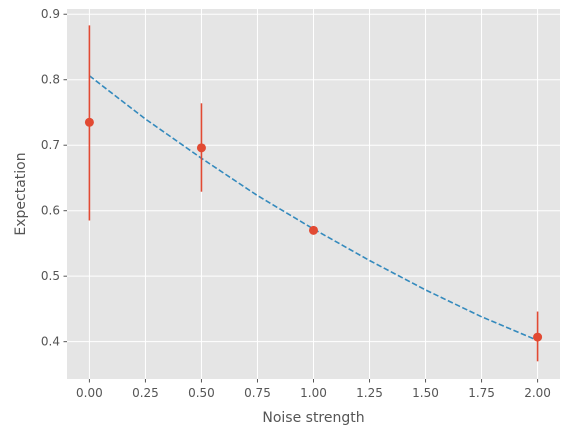 This screenshot has height=441, width=571. What do you see at coordinates (50, 211) in the screenshot?
I see `y-tick-label: 0.6` at bounding box center [50, 211].